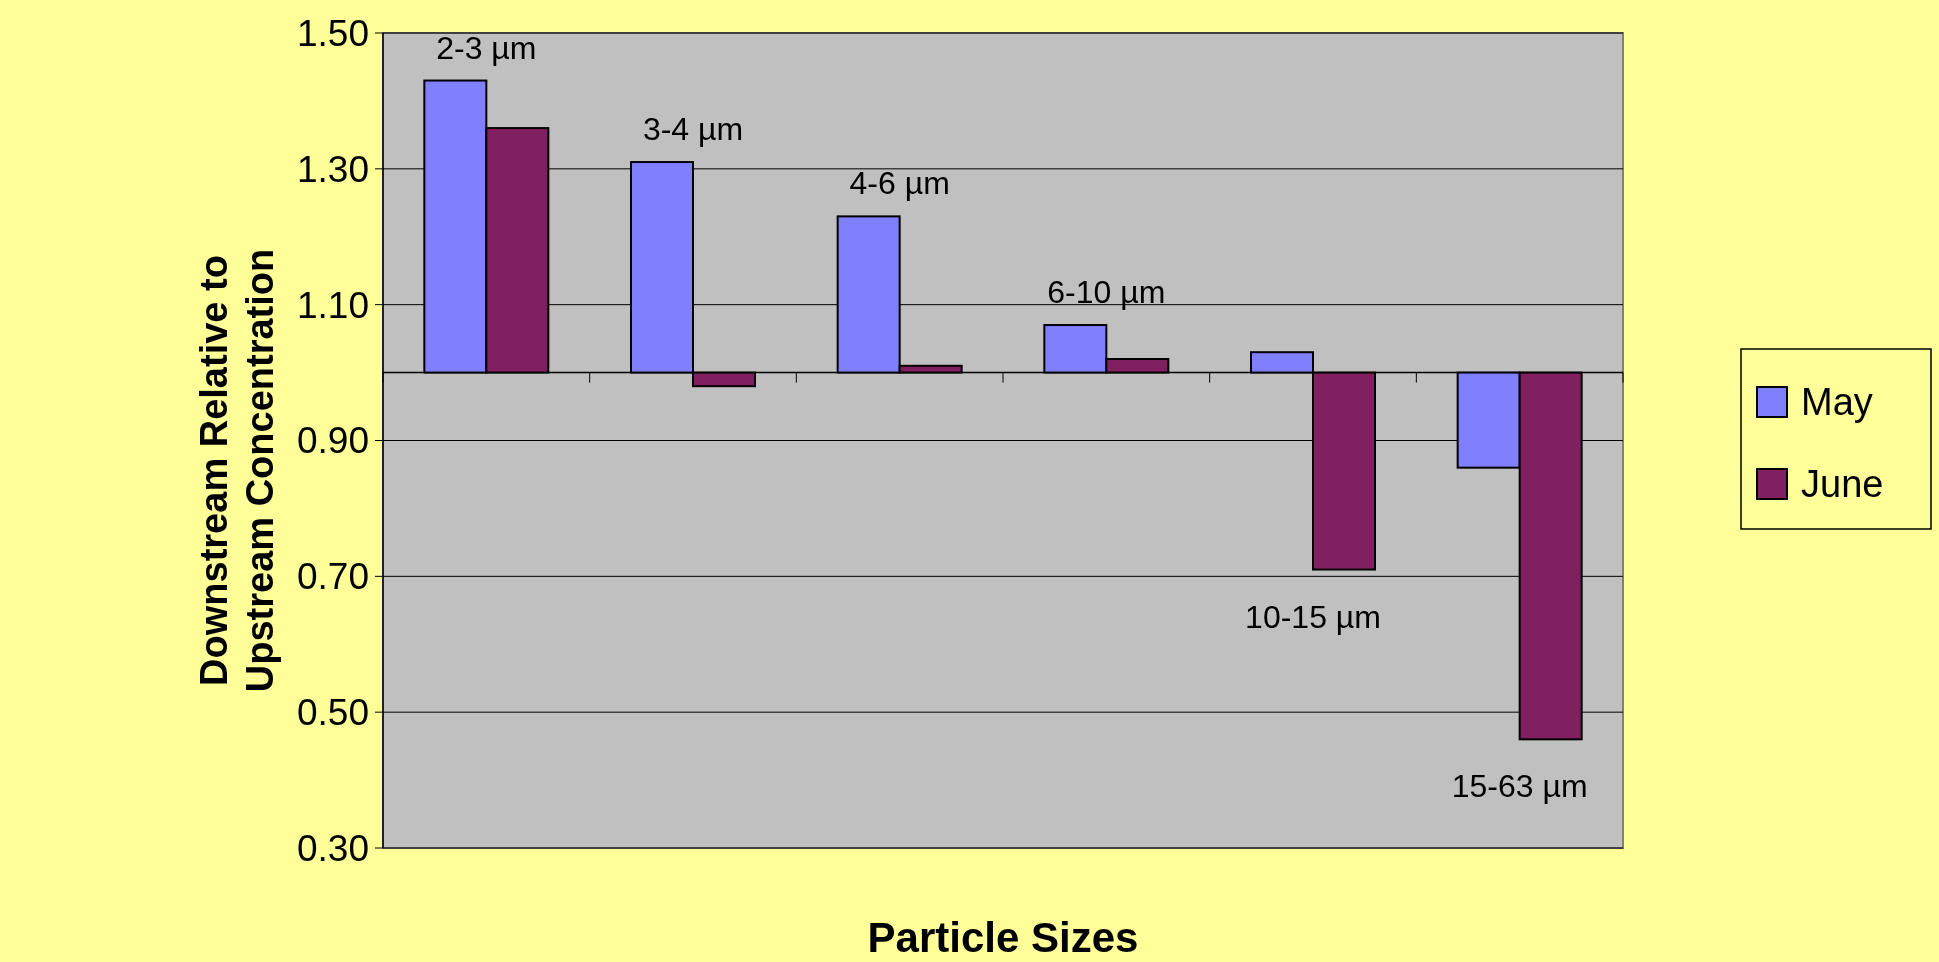  Describe the element at coordinates (1842, 484) in the screenshot. I see `legend-label: June` at that location.